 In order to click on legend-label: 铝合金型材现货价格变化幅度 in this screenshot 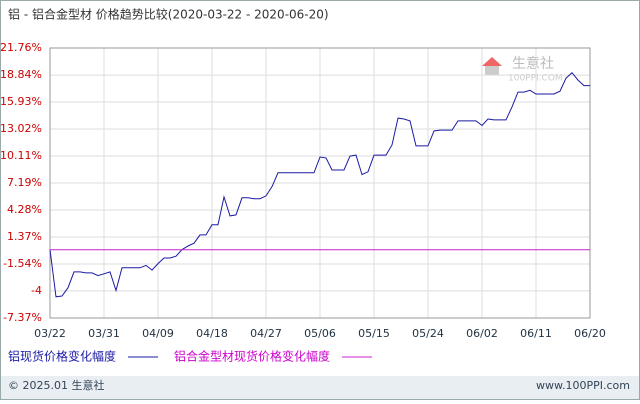, I will do `click(252, 356)`.